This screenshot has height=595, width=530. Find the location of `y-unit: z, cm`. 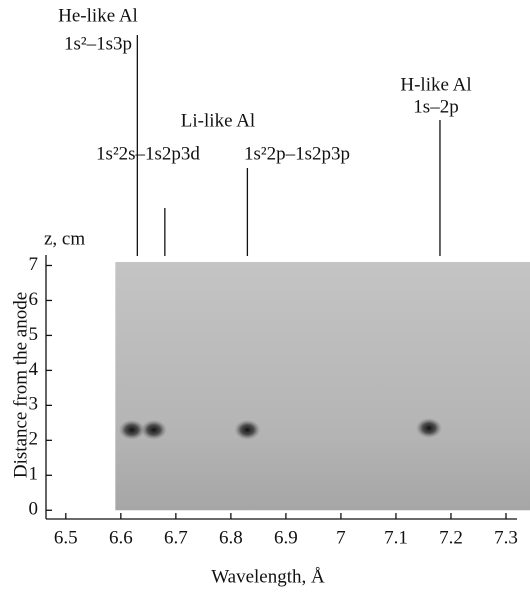

y-unit: z, cm is located at coordinates (64, 238).